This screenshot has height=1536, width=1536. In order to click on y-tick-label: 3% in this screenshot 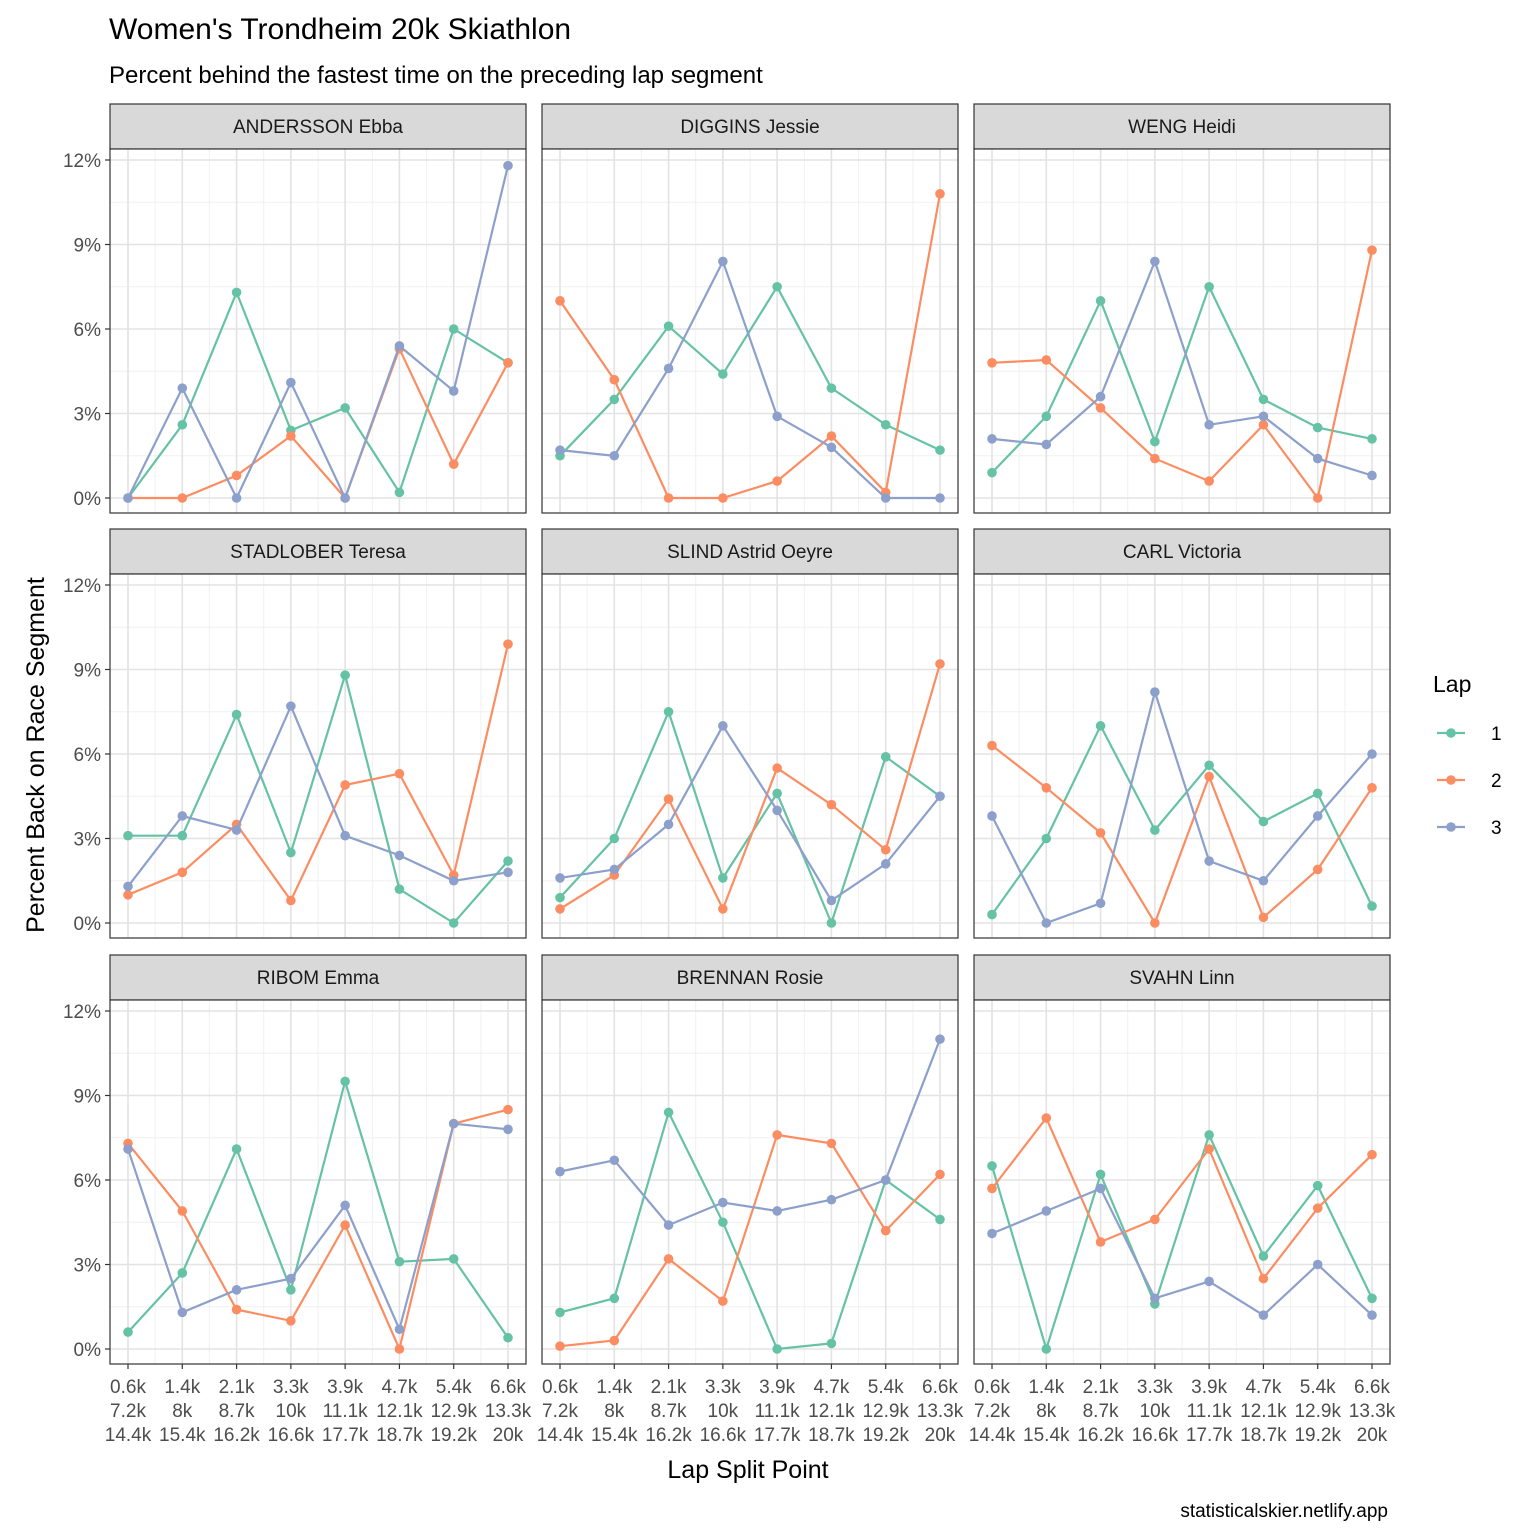, I will do `click(88, 840)`.